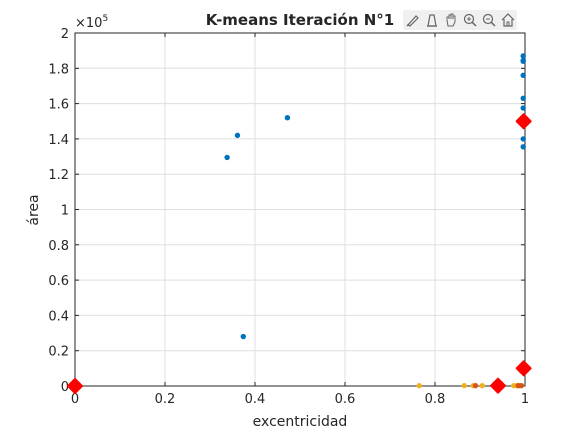 The width and height of the screenshot is (579, 435). I want to click on y-tick-label: 1.8, so click(58, 69).